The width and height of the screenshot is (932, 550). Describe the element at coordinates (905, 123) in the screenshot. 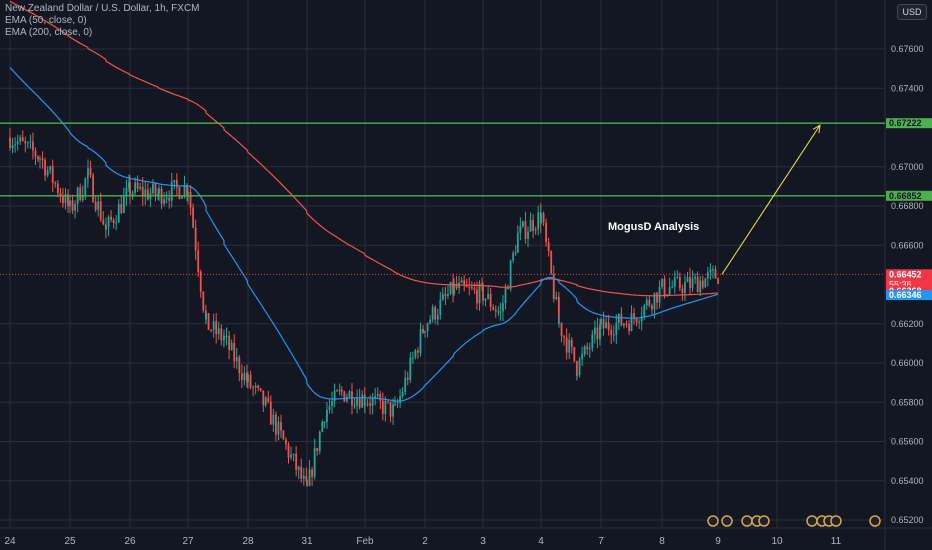

I see `level-badge: 0.67222` at that location.